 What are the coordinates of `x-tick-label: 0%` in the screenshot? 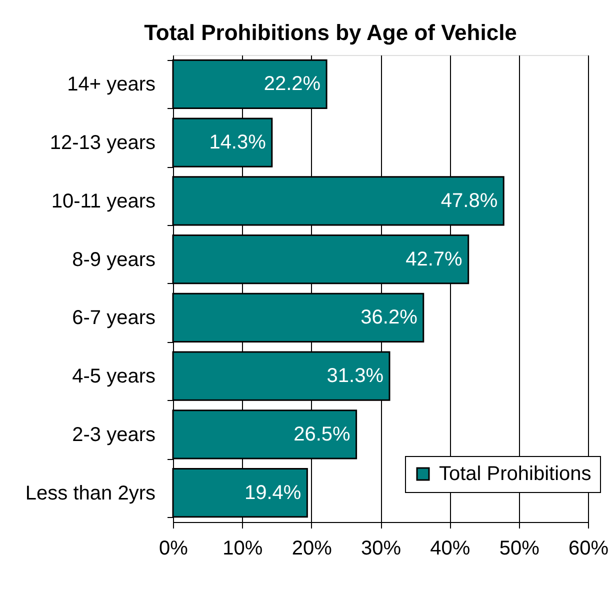 It's located at (173, 549).